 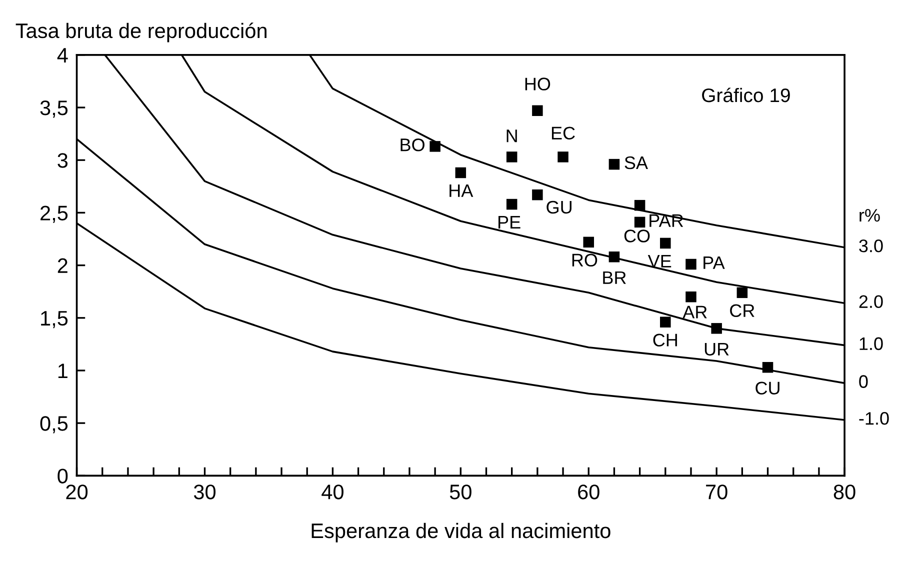 I want to click on x-tick-label: 40, so click(x=333, y=492).